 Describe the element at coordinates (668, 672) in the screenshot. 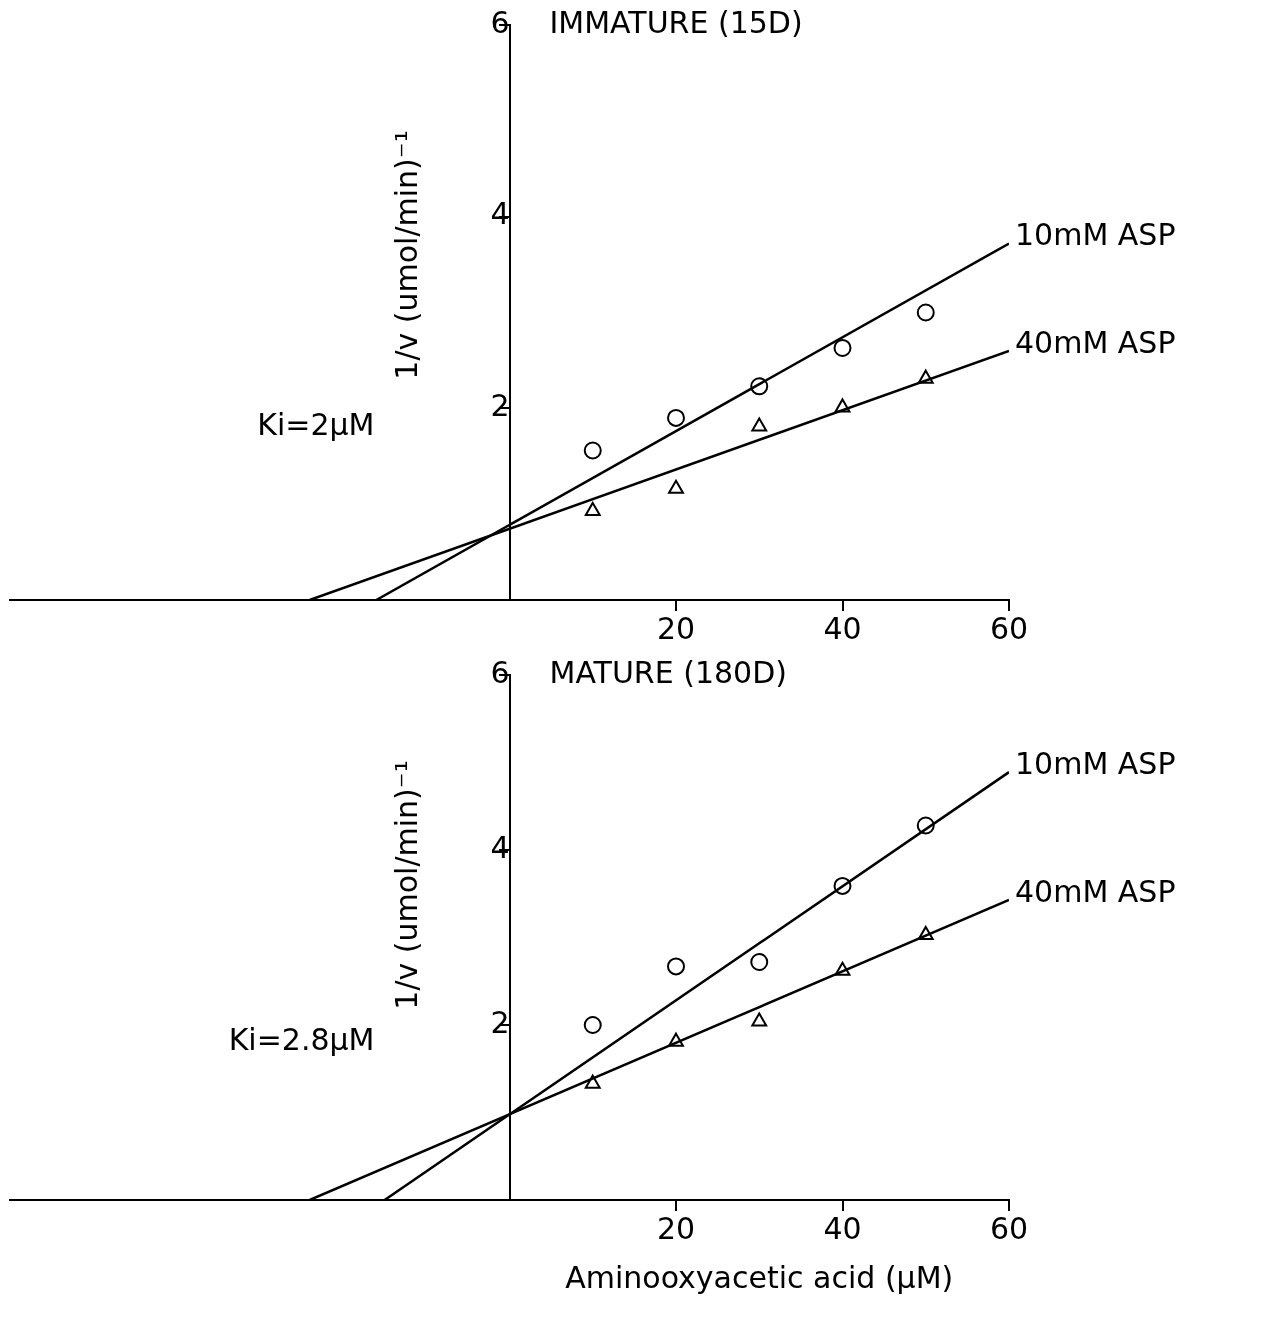

I see `chart-title: MATURE (180D)` at that location.